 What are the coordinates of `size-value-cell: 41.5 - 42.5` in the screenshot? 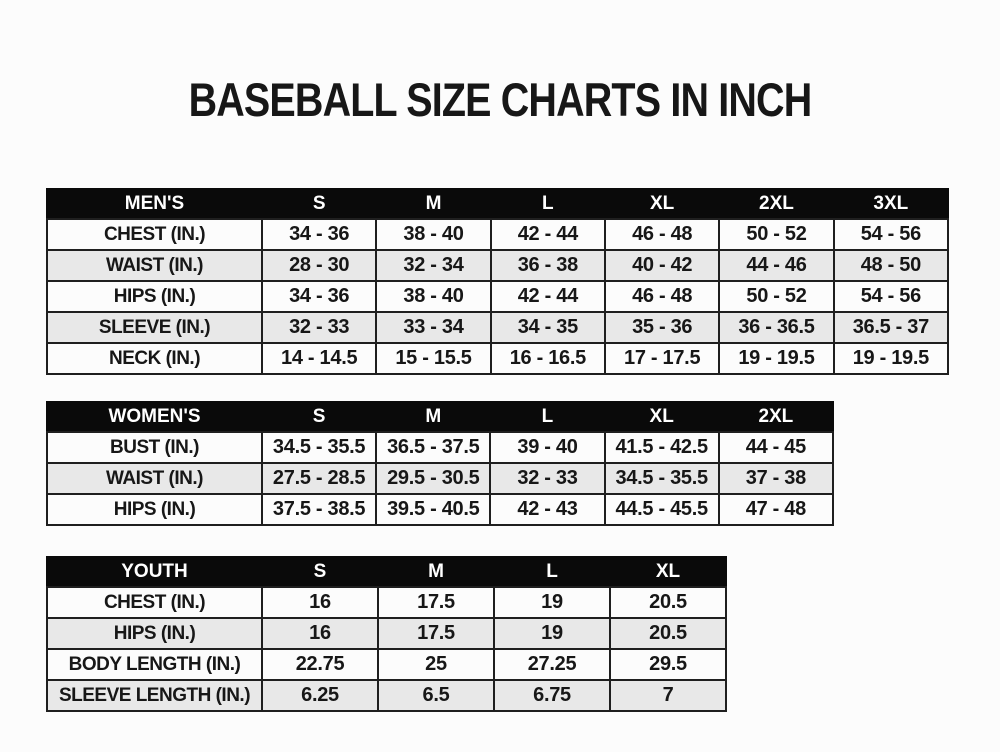 It's located at (661, 447).